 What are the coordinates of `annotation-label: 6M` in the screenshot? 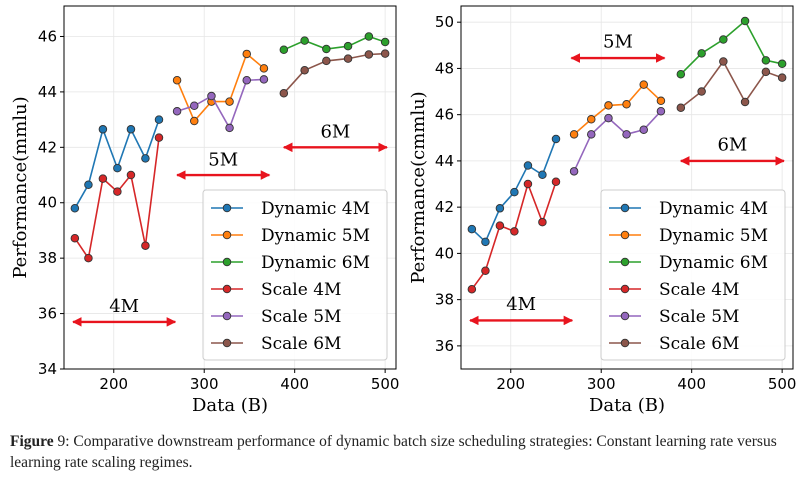 It's located at (732, 145).